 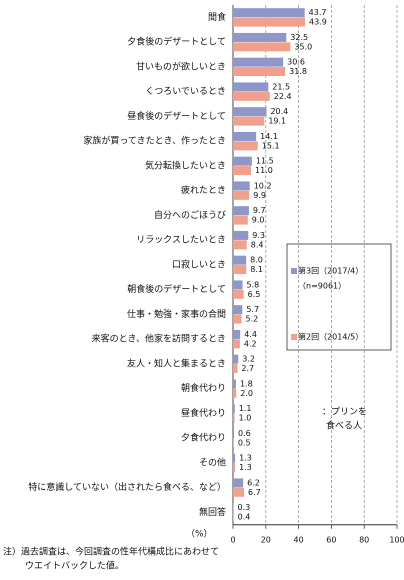 What do you see at coordinates (254, 492) in the screenshot?
I see `value-label: 6.7` at bounding box center [254, 492].